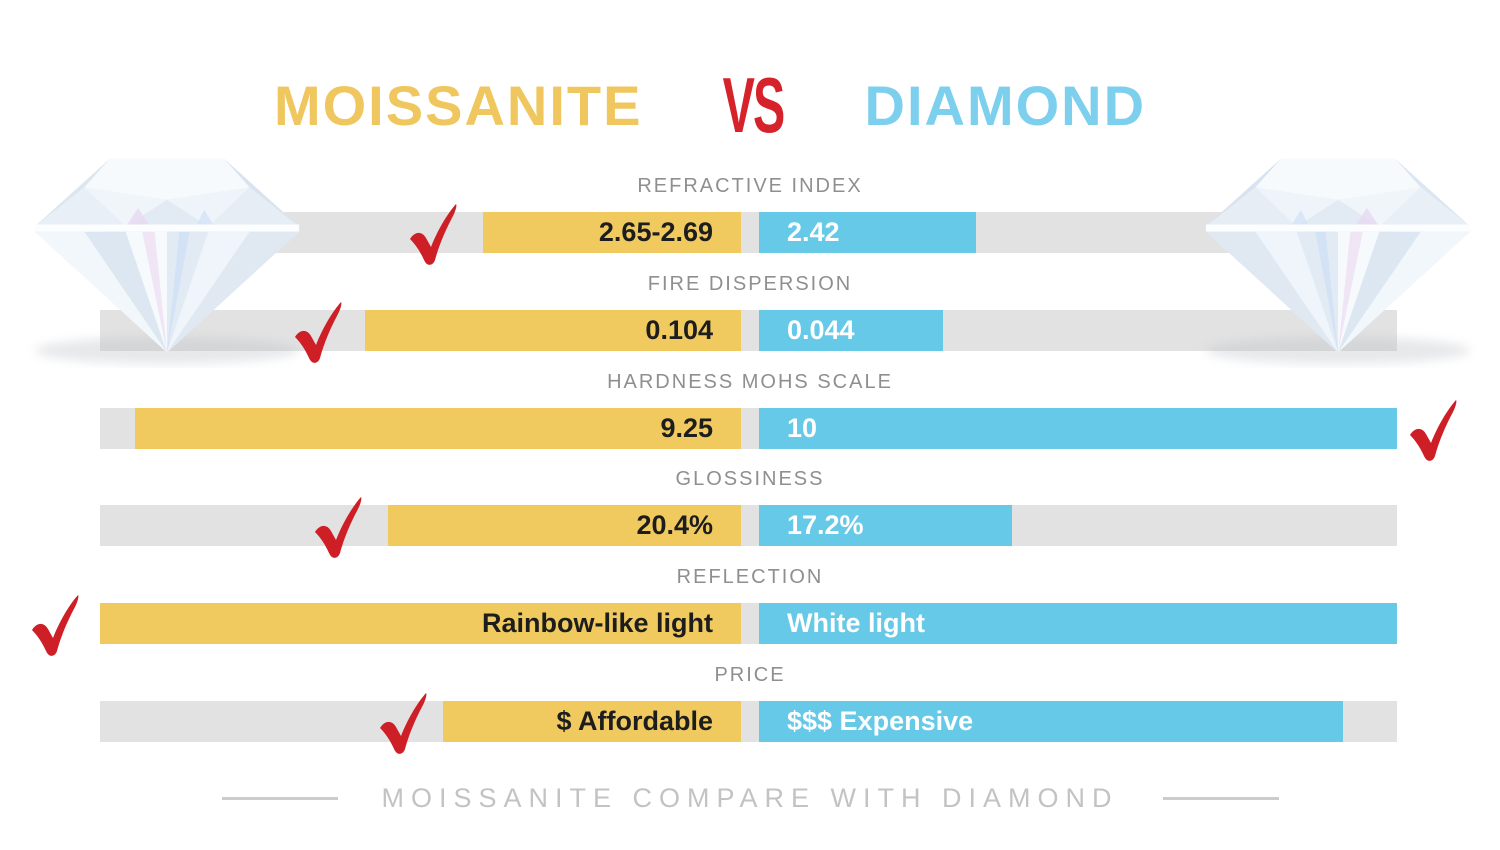 The image size is (1500, 850). I want to click on diamond-bar-glossiness: 17.2%, so click(885, 525).